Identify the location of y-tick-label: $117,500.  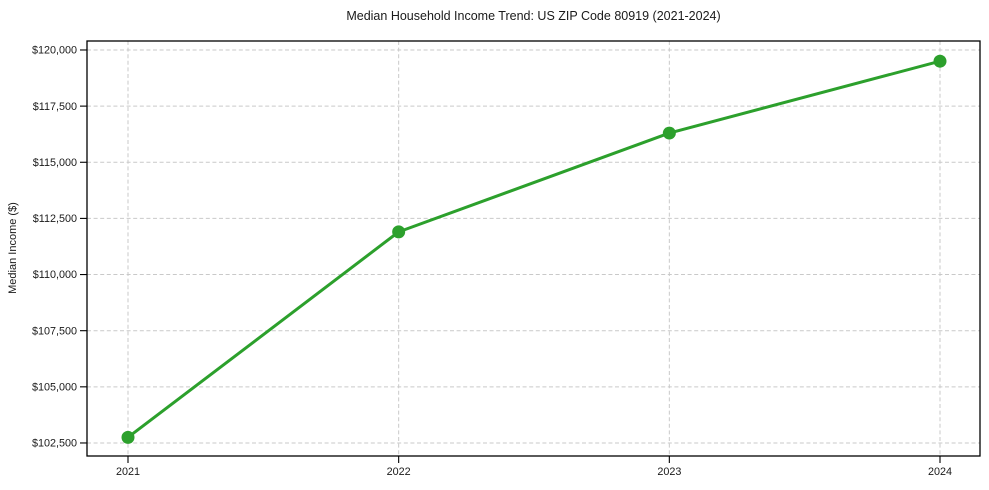
(55, 107).